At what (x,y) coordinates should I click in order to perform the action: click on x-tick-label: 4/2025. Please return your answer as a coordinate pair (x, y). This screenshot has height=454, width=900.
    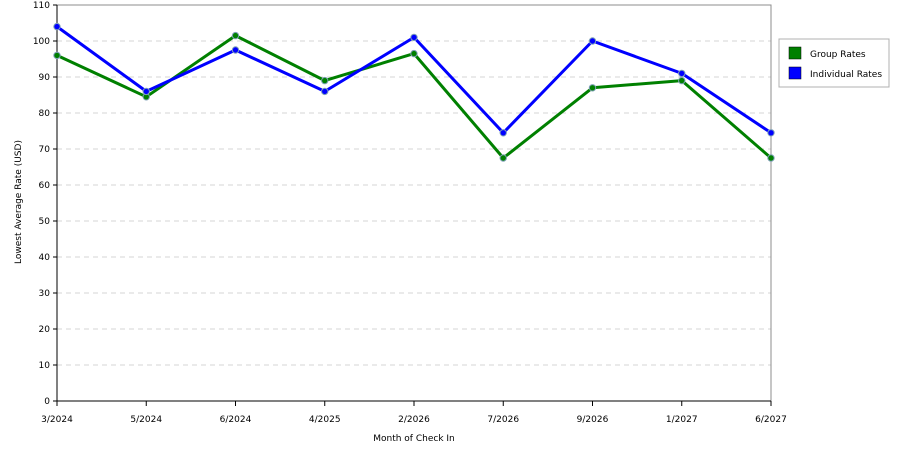
    Looking at the image, I should click on (325, 420).